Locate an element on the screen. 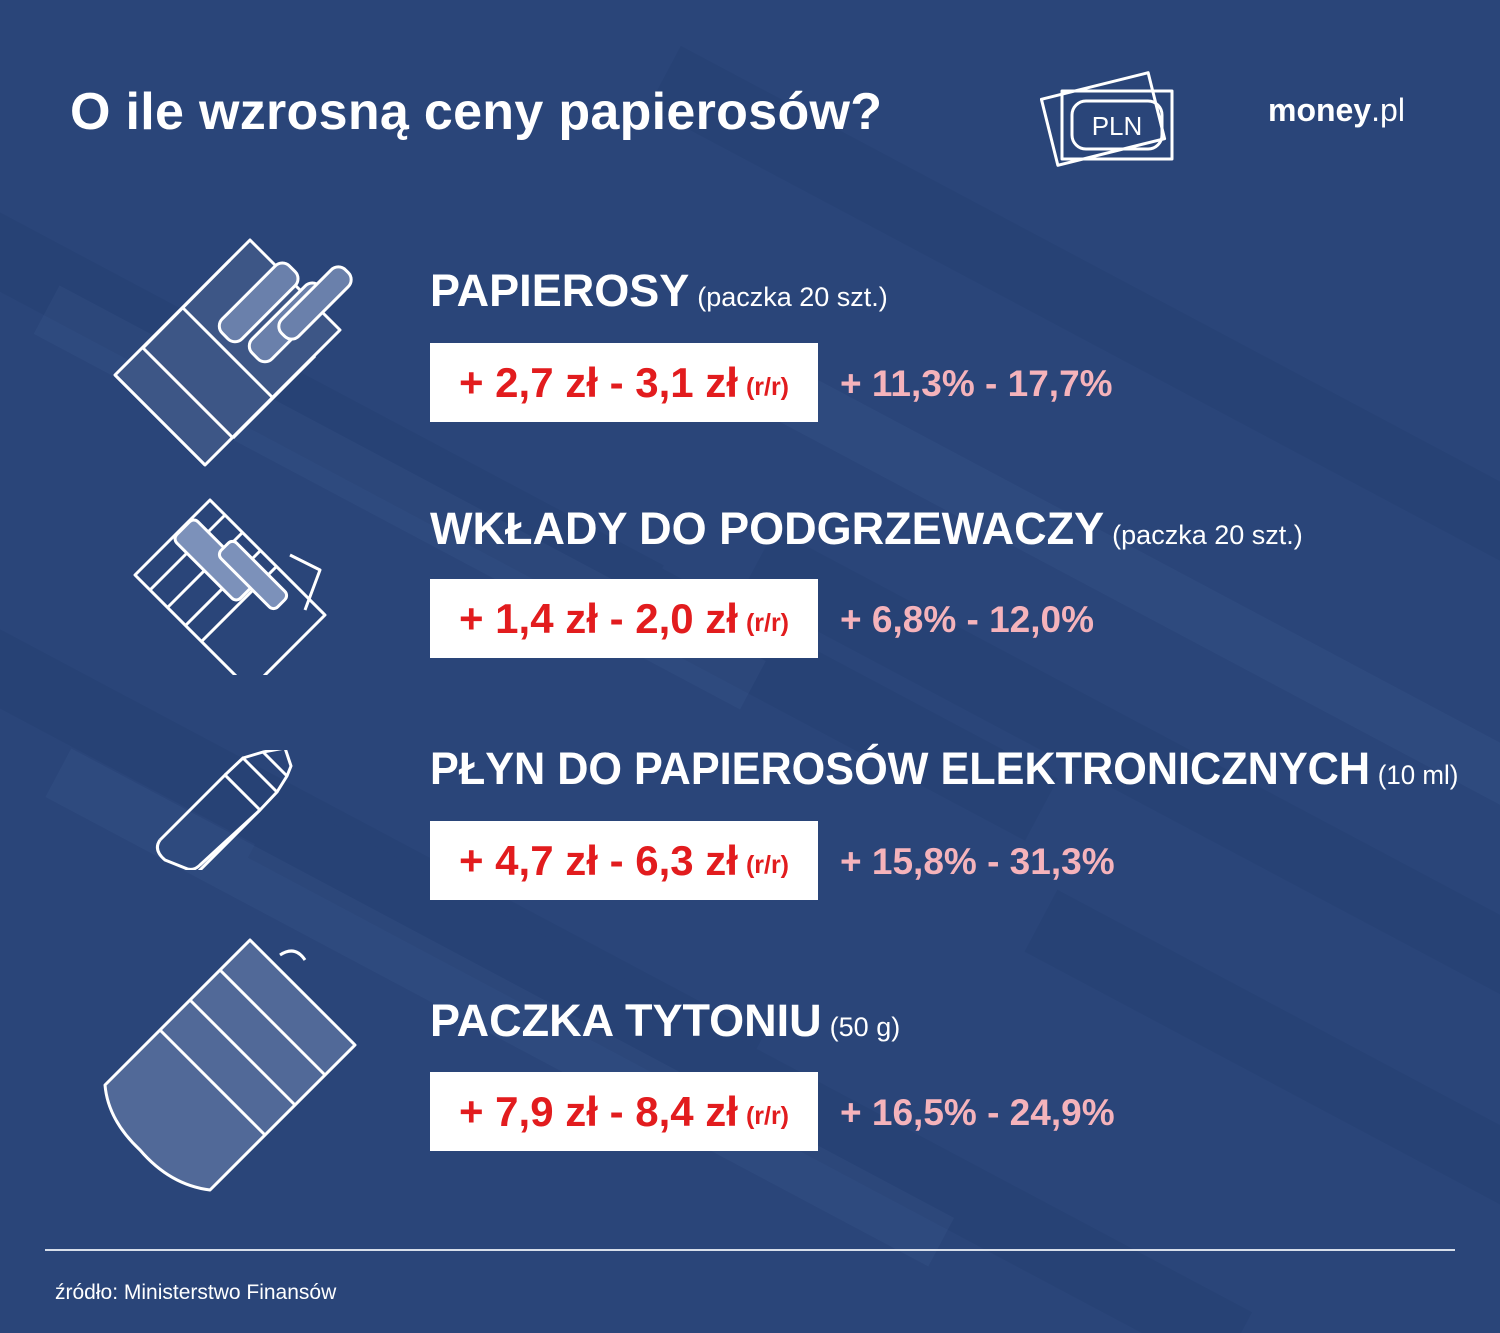 The image size is (1500, 1333). list-item: WKŁADY DO PODGRZEWACZY (paczka 20 szt.) is located at coordinates (866, 529).